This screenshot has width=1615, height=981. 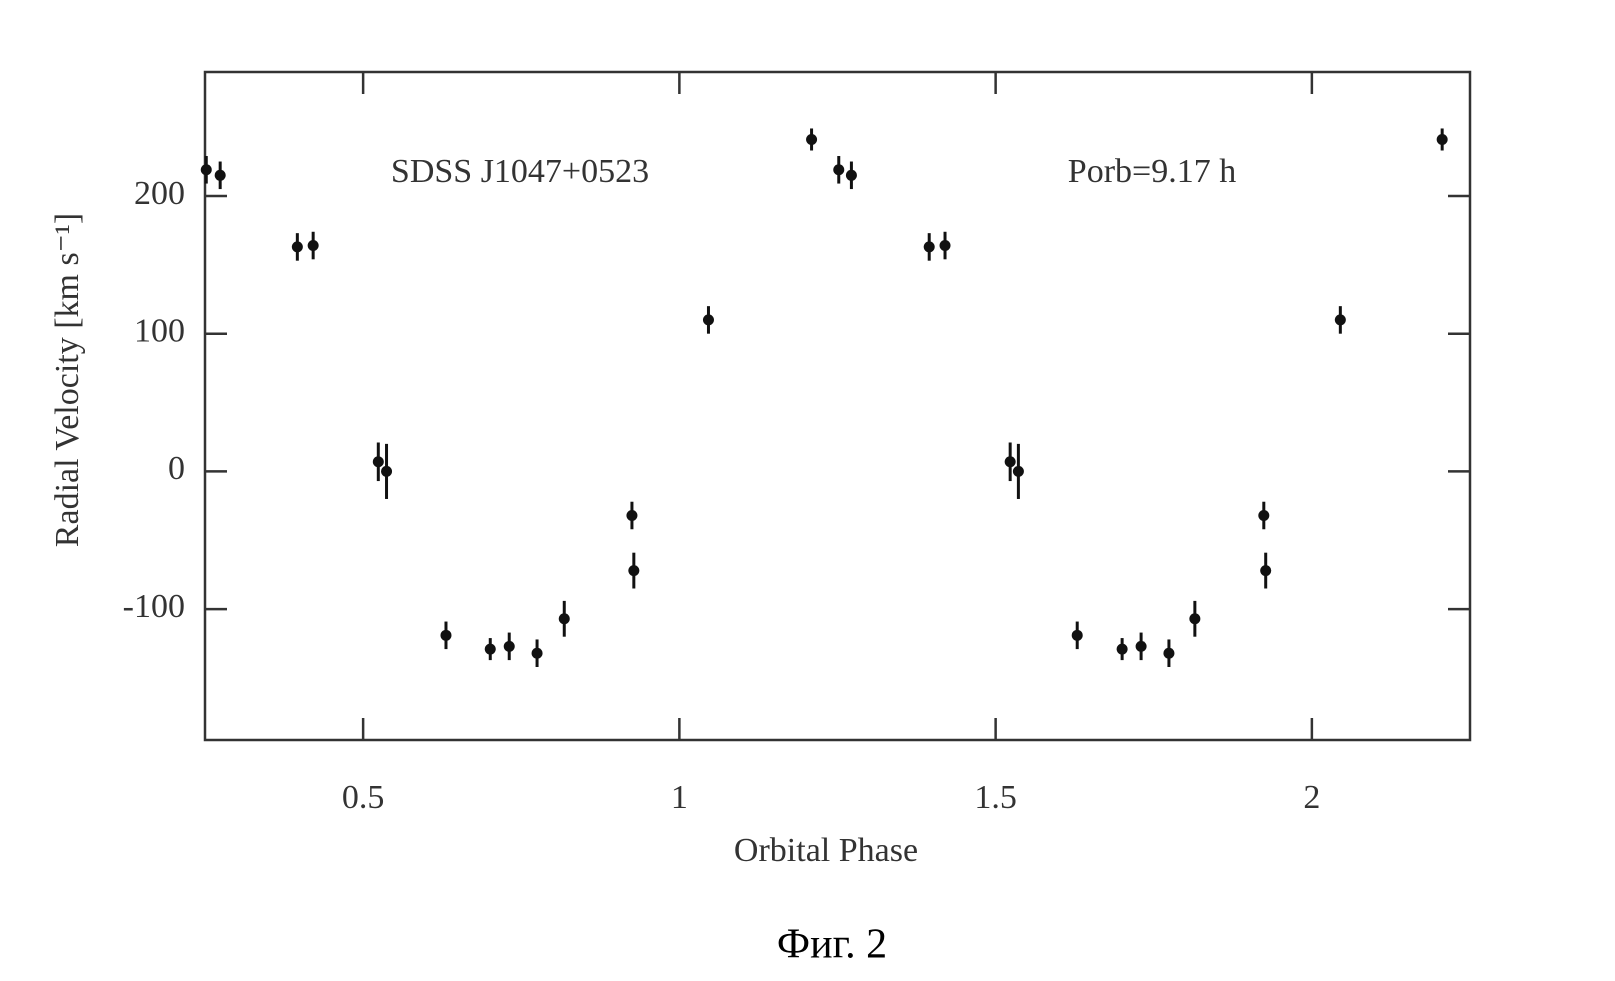 What do you see at coordinates (1152, 171) in the screenshot?
I see `annotation: Porb=9.17 h` at bounding box center [1152, 171].